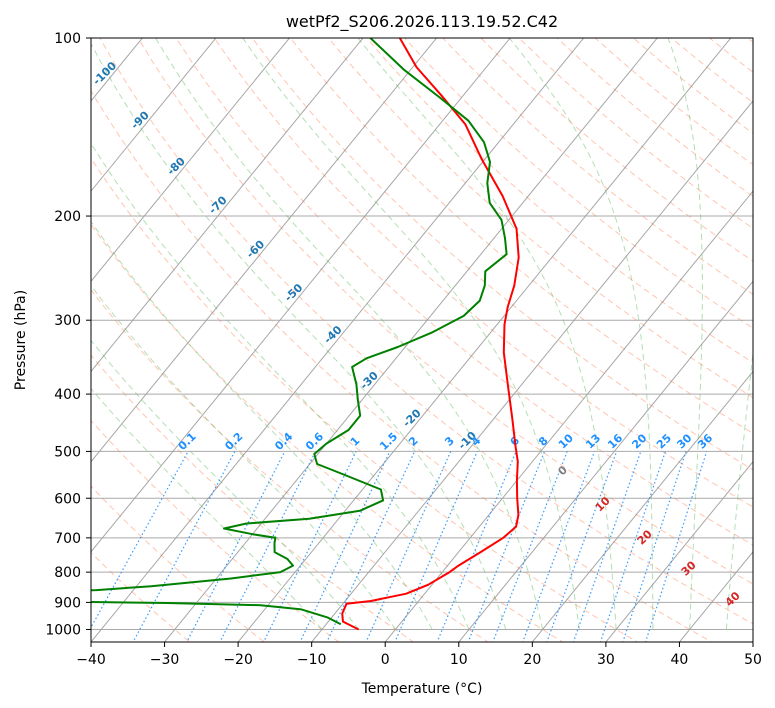 The image size is (775, 708). What do you see at coordinates (312, 660) in the screenshot?
I see `x-tick-label: −10` at bounding box center [312, 660].